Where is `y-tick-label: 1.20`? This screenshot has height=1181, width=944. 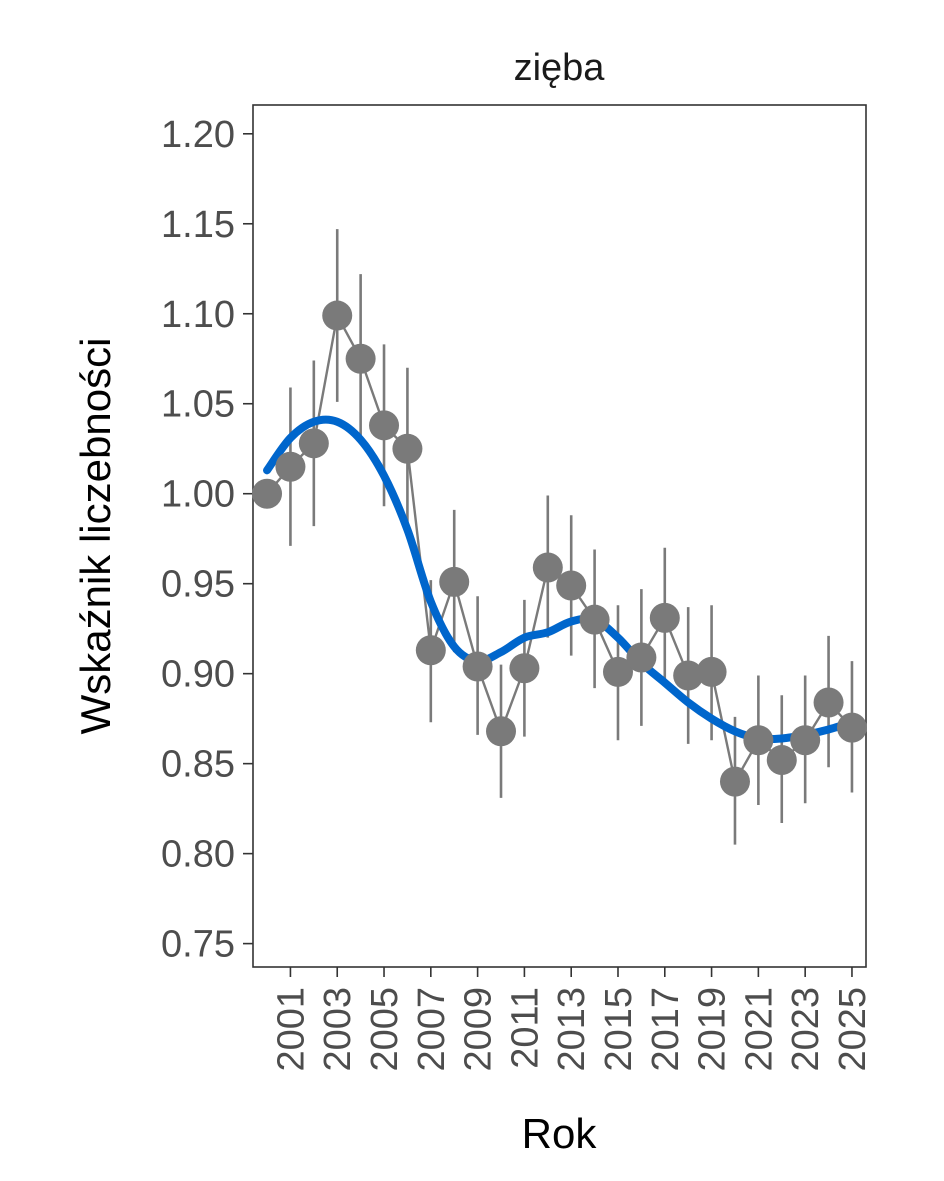 y-tick-label: 1.20 is located at coordinates (198, 135).